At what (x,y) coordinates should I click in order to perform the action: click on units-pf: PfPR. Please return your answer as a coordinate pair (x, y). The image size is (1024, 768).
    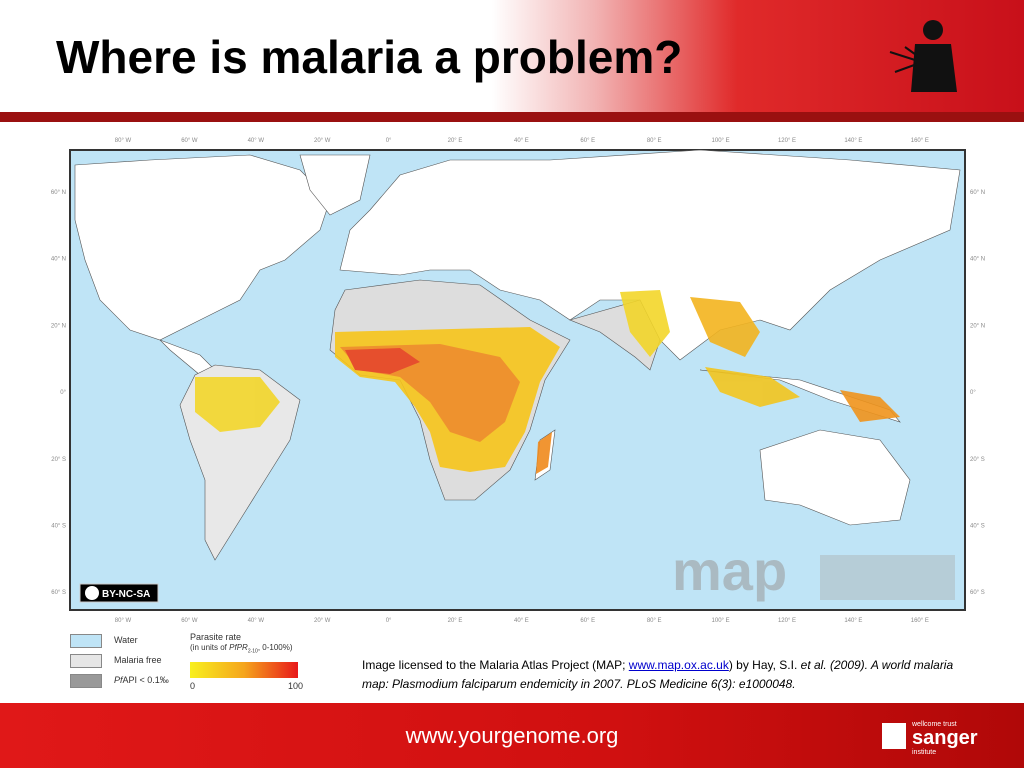
    Looking at the image, I should click on (238, 647).